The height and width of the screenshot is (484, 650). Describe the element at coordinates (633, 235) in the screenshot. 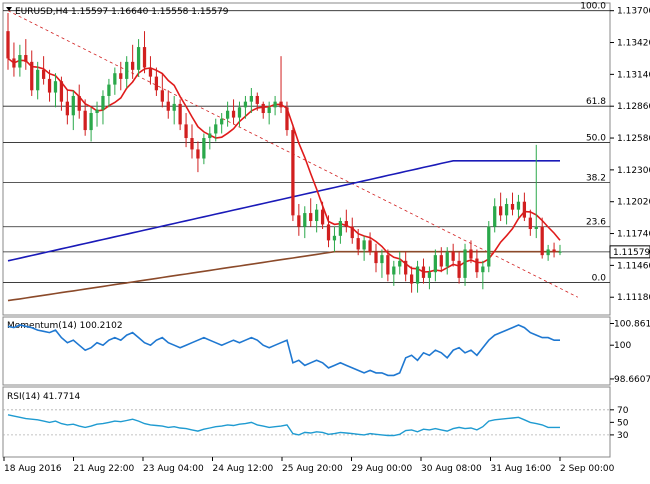

I see `price-tick-label: 1.11740` at that location.